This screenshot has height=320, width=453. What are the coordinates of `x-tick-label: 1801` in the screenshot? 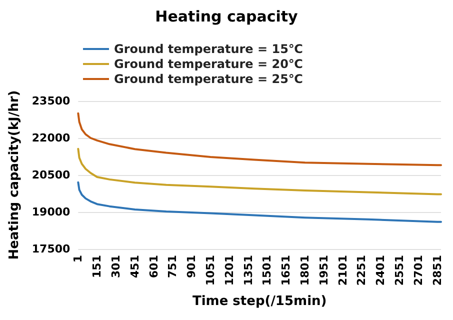 It's located at (305, 270).